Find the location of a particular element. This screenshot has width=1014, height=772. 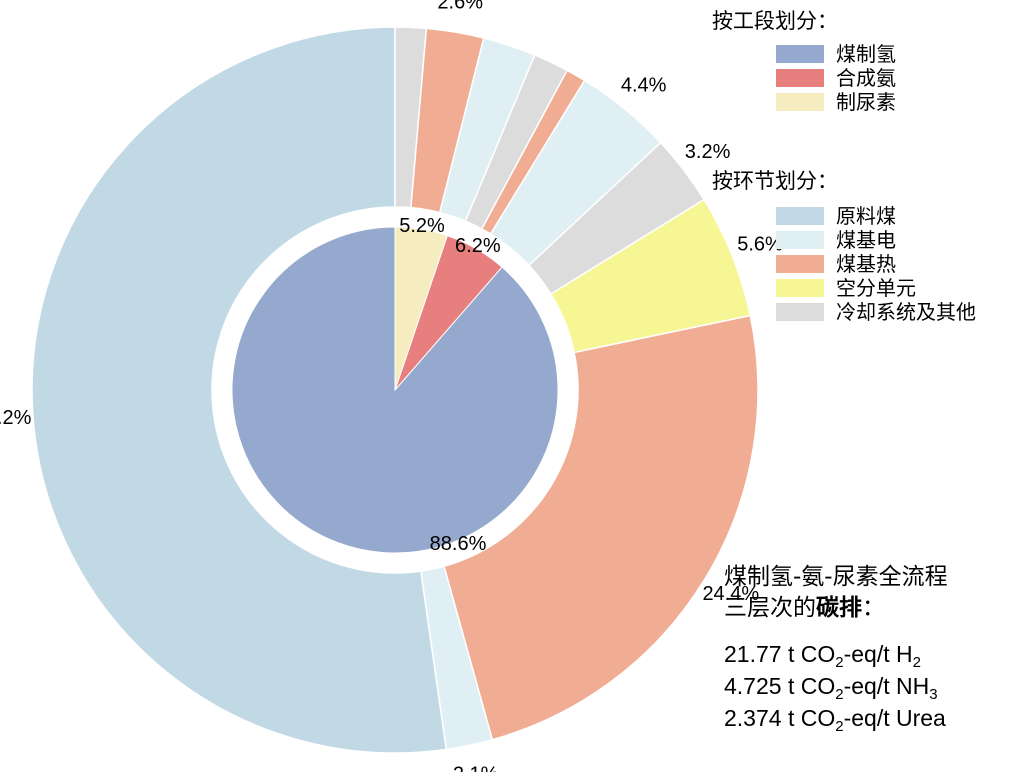

outer-slice-label-0: 53.2% is located at coordinates (16, 418).